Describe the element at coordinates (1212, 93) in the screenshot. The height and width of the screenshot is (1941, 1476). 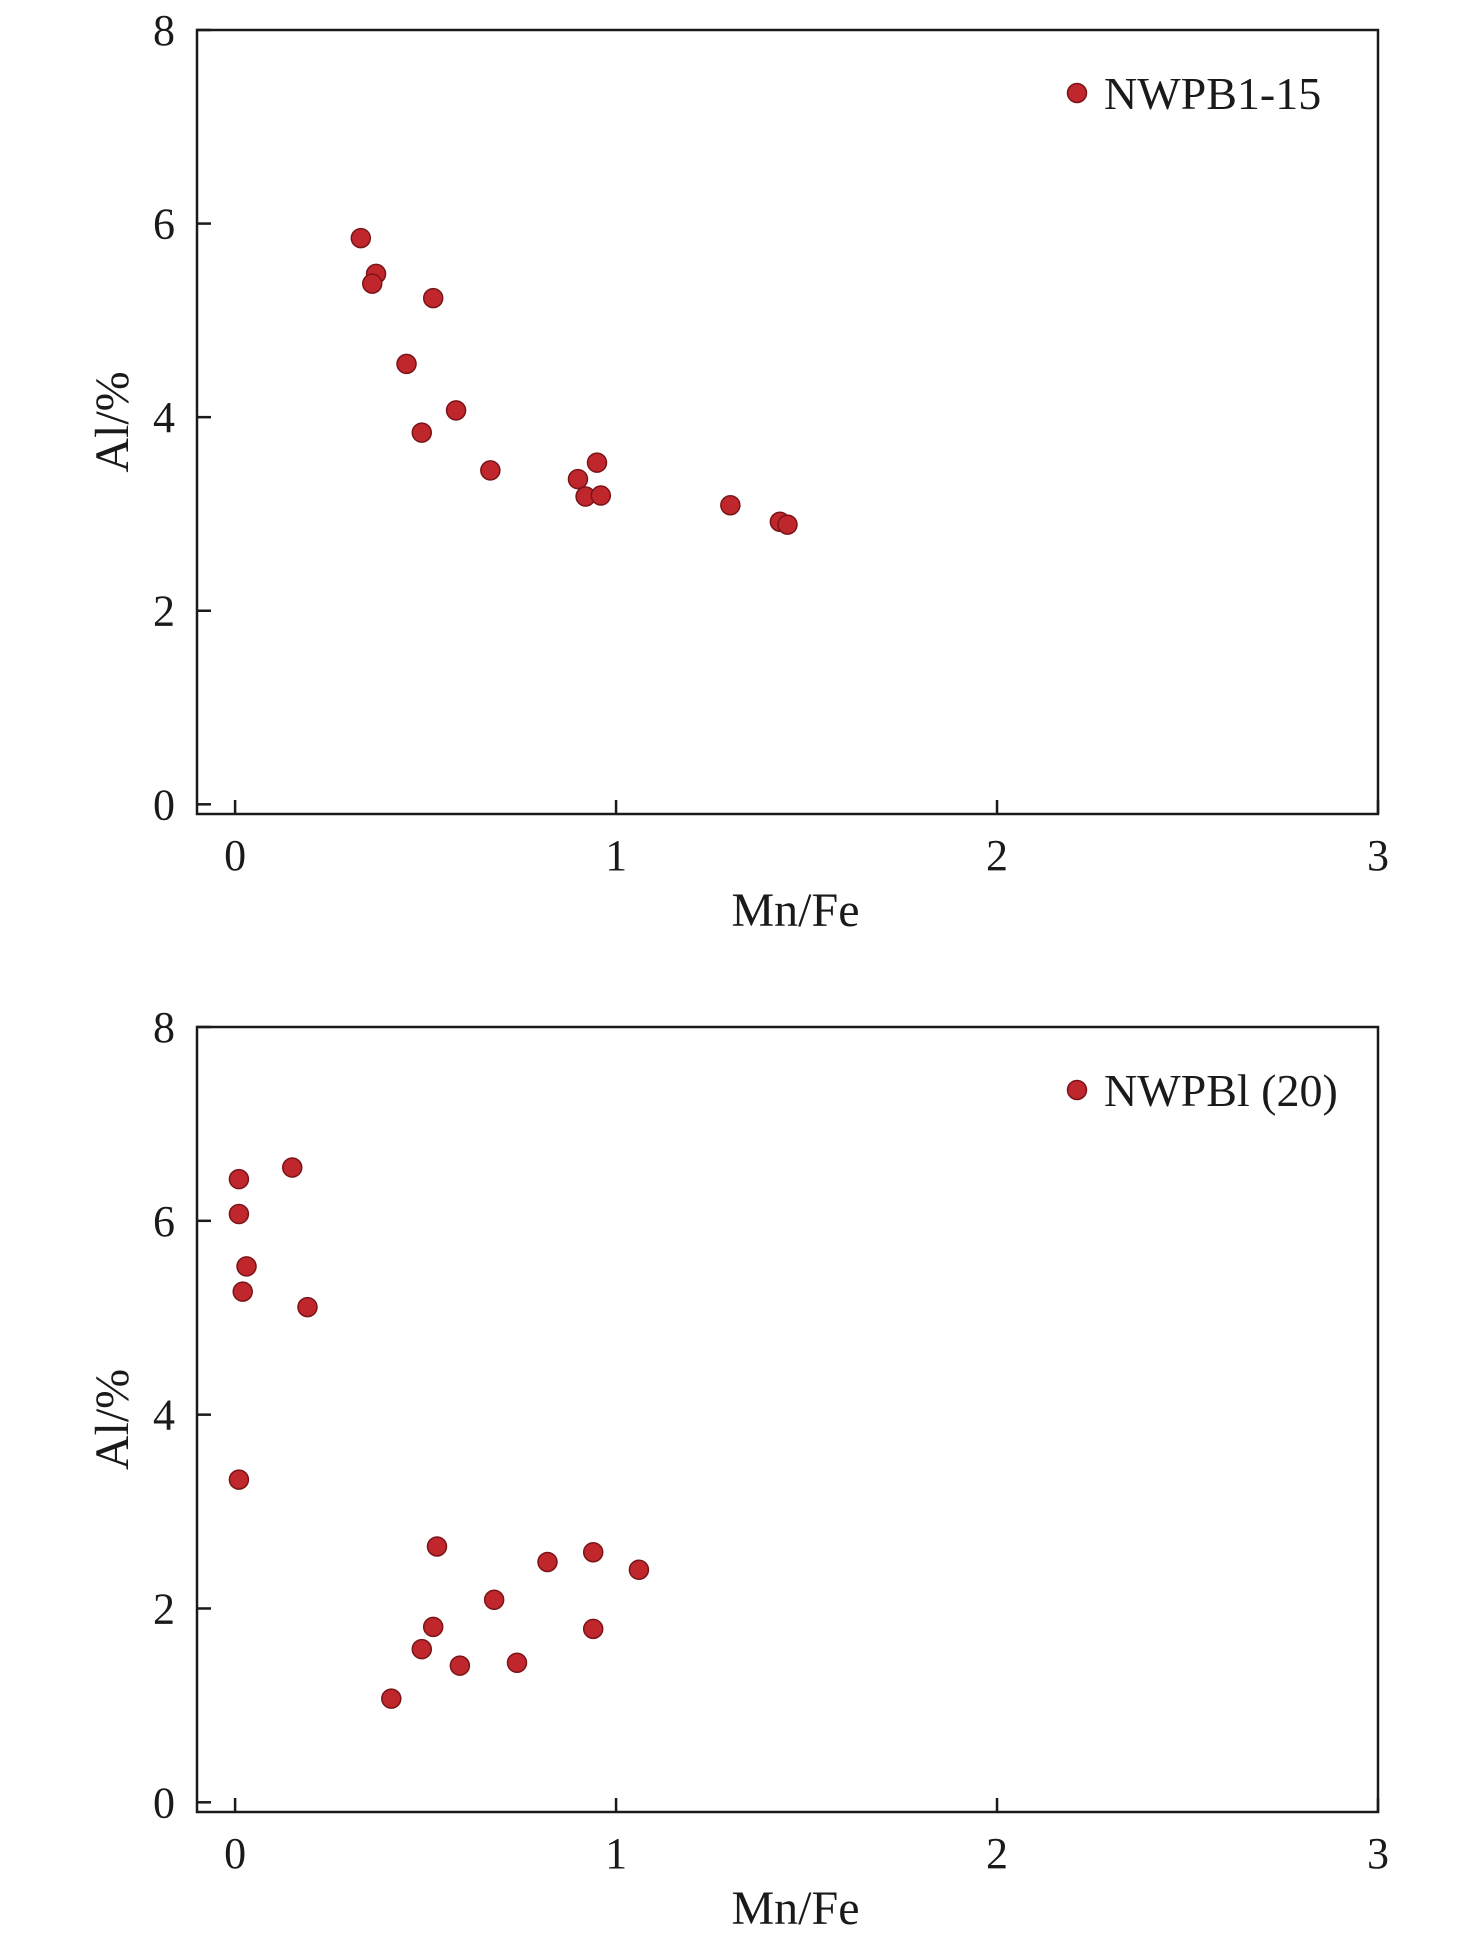
I see `legend-label: NWPB1-15` at that location.